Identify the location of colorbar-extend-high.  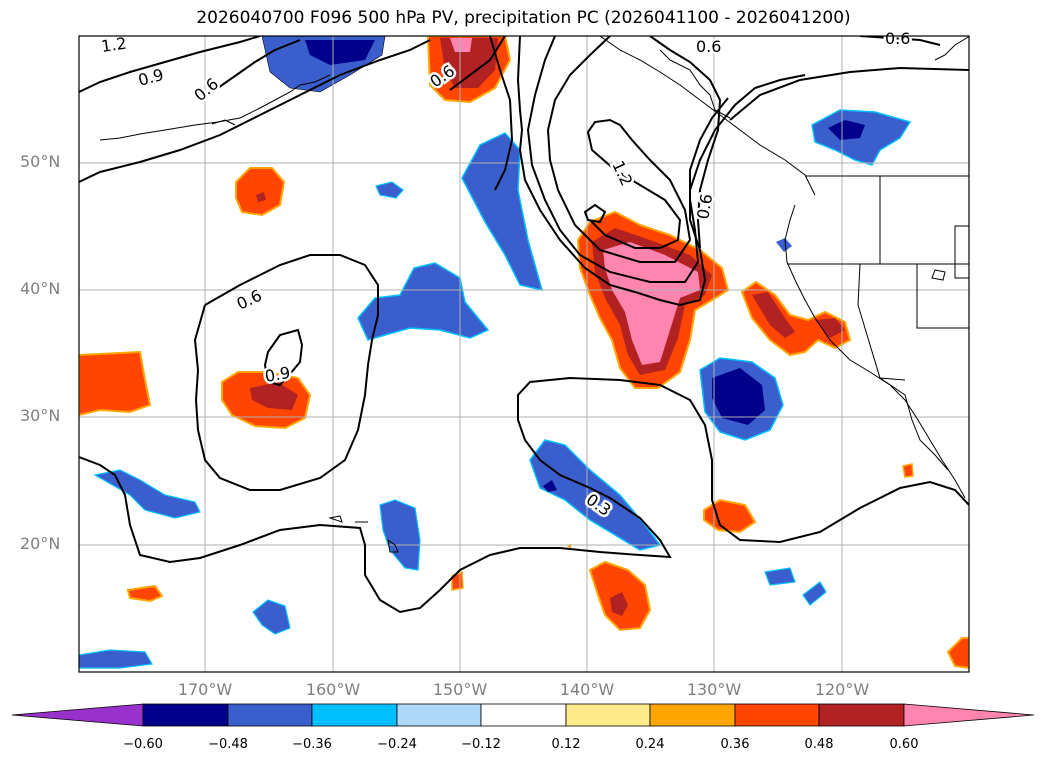
(969, 715).